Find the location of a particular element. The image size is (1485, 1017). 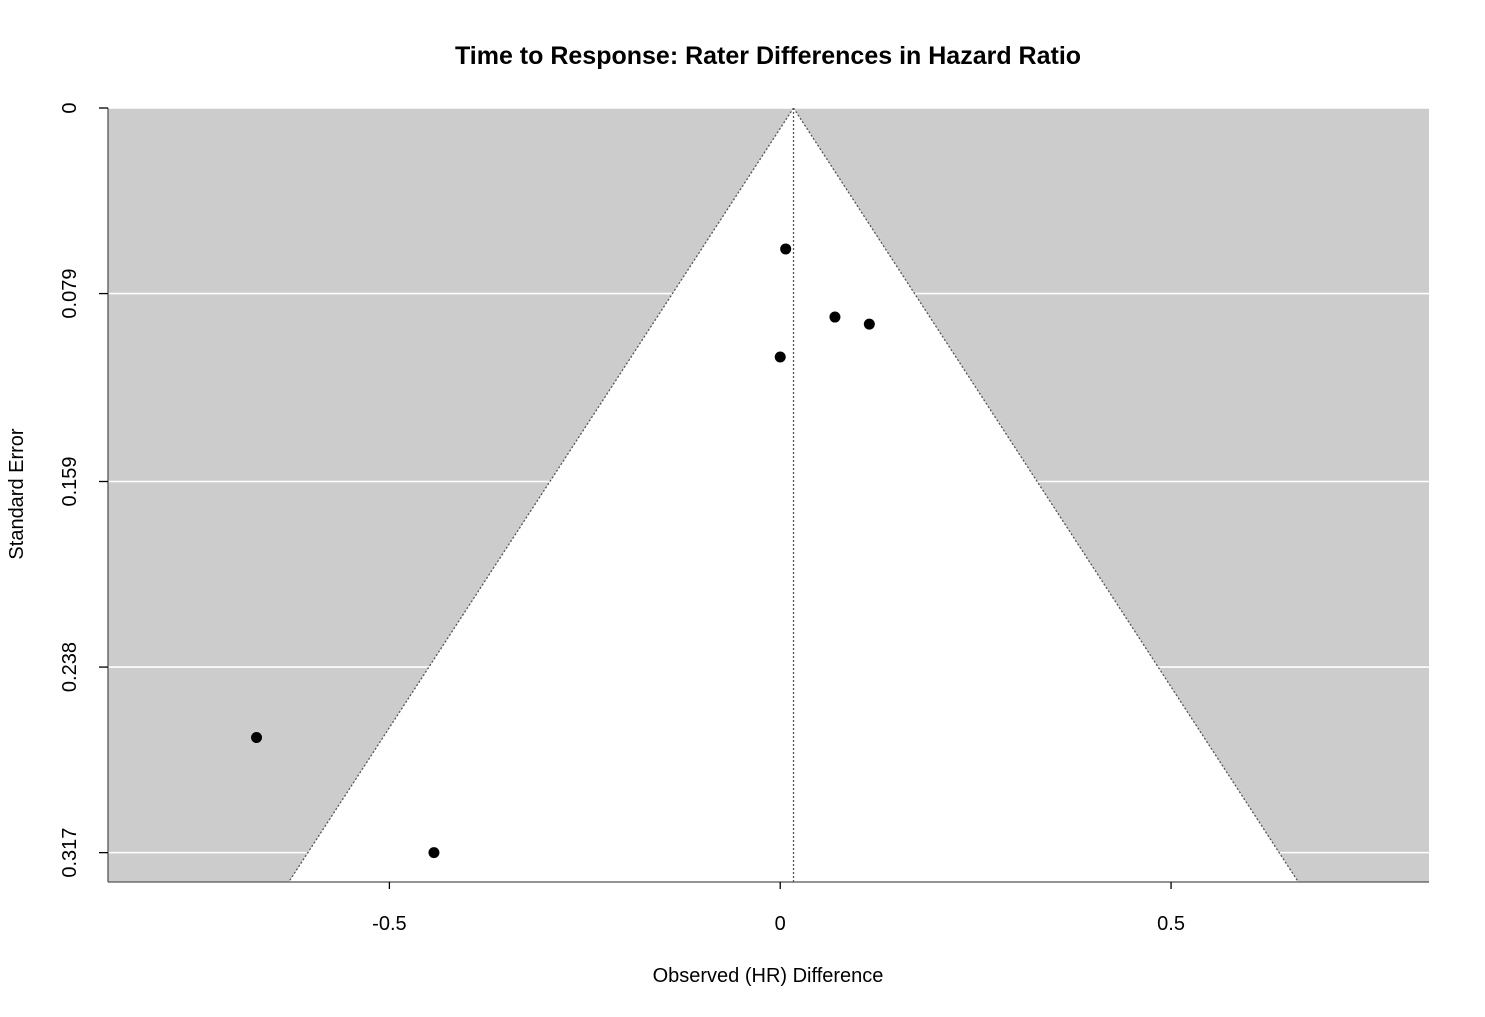

x-axis: -0.5 0 0.5 is located at coordinates (778, 908).